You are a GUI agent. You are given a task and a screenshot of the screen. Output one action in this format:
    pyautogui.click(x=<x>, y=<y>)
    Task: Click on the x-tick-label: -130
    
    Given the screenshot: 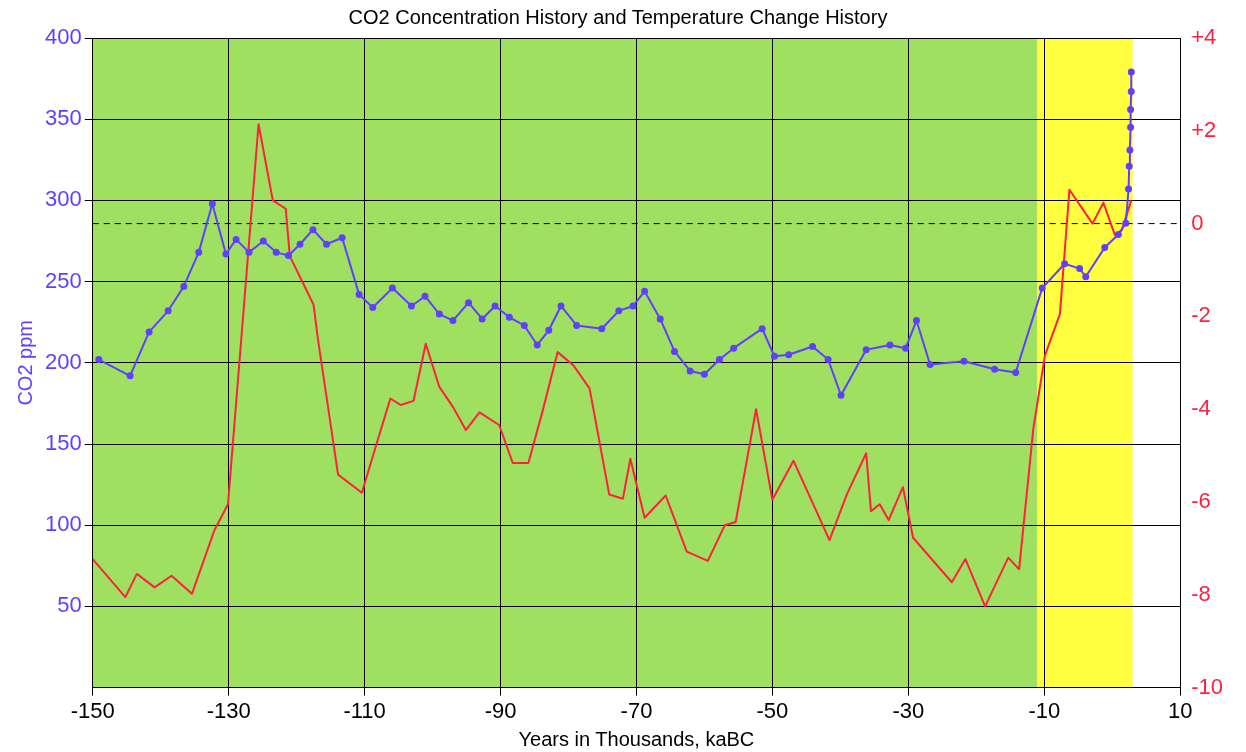 What is the action you would take?
    pyautogui.click(x=228, y=710)
    